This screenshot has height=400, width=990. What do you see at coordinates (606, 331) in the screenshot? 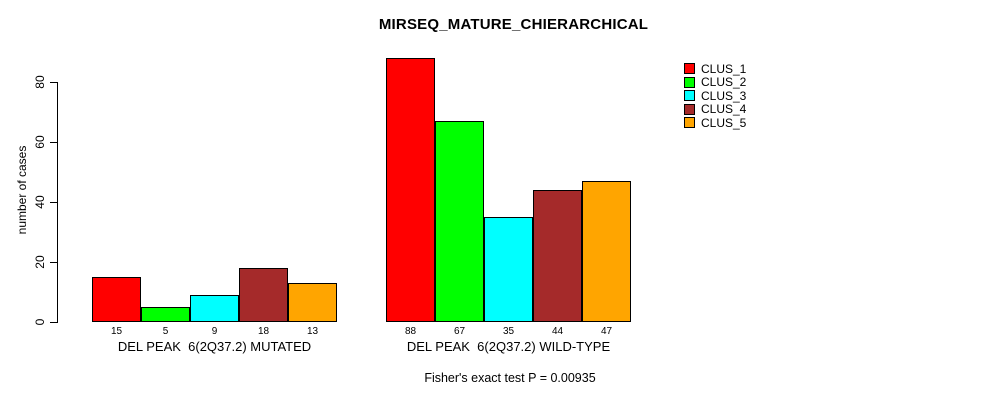
I see `bar-value-label: 47` at bounding box center [606, 331].